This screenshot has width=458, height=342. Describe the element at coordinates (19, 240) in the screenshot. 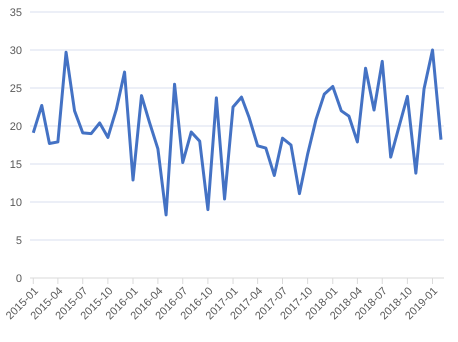

I see `y-tick-label: 5` at that location.